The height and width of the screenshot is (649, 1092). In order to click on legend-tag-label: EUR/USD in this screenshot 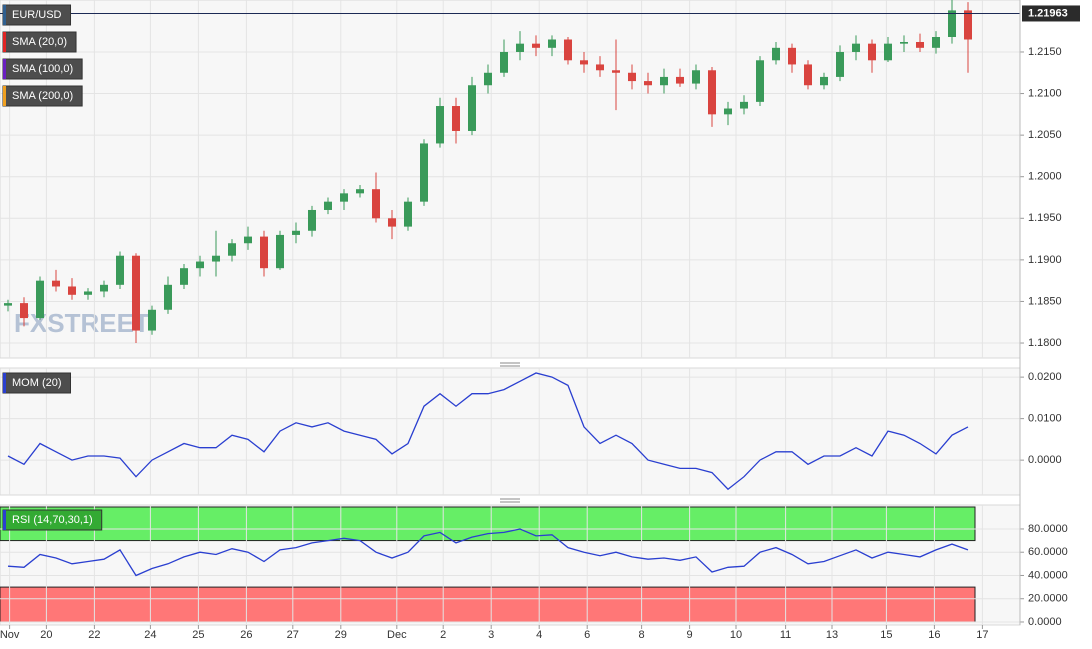, I will do `click(37, 15)`.